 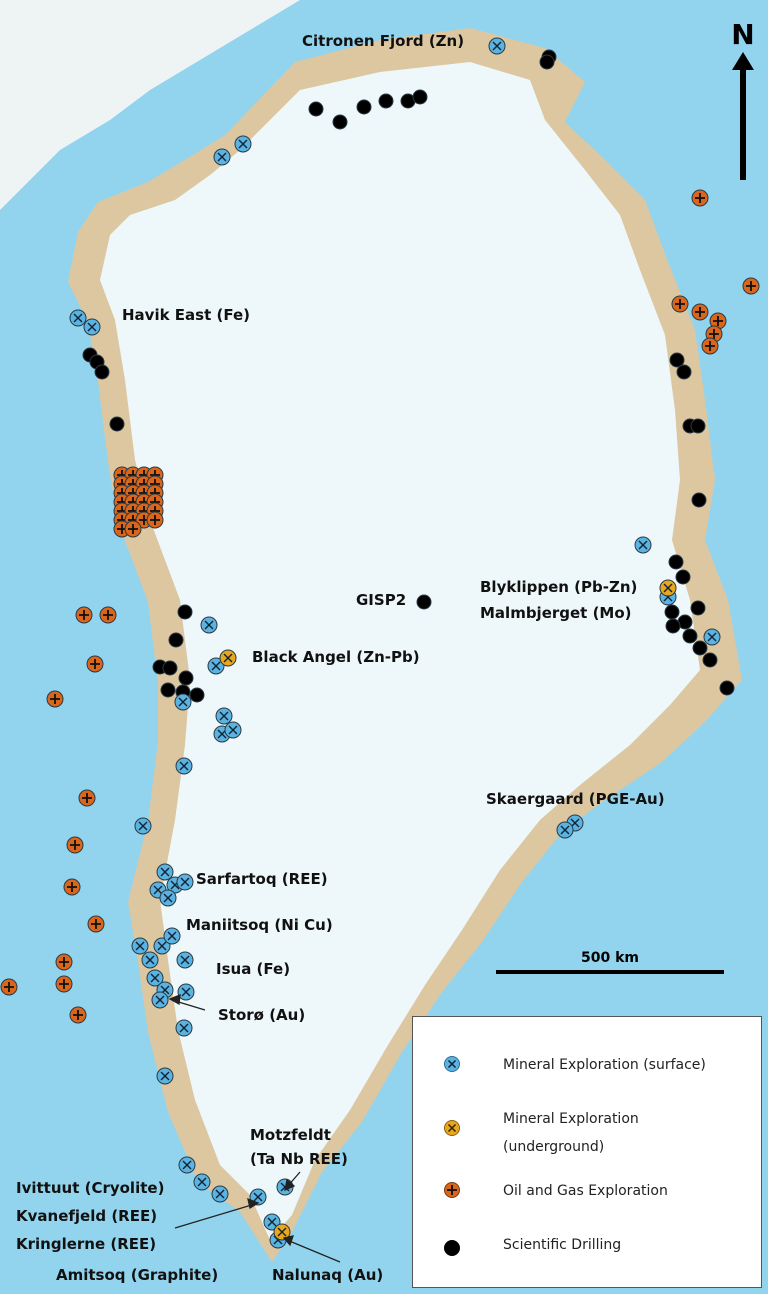 What do you see at coordinates (290, 1135) in the screenshot?
I see `label-motzfeldt-1: Motzfeldt` at bounding box center [290, 1135].